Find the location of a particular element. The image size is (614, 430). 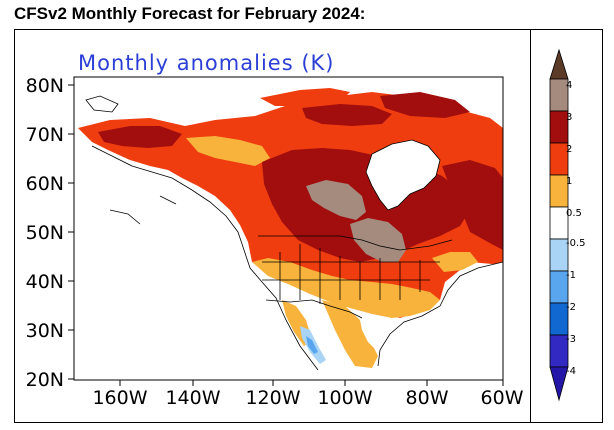

legend-label-3: 3 is located at coordinates (569, 117).